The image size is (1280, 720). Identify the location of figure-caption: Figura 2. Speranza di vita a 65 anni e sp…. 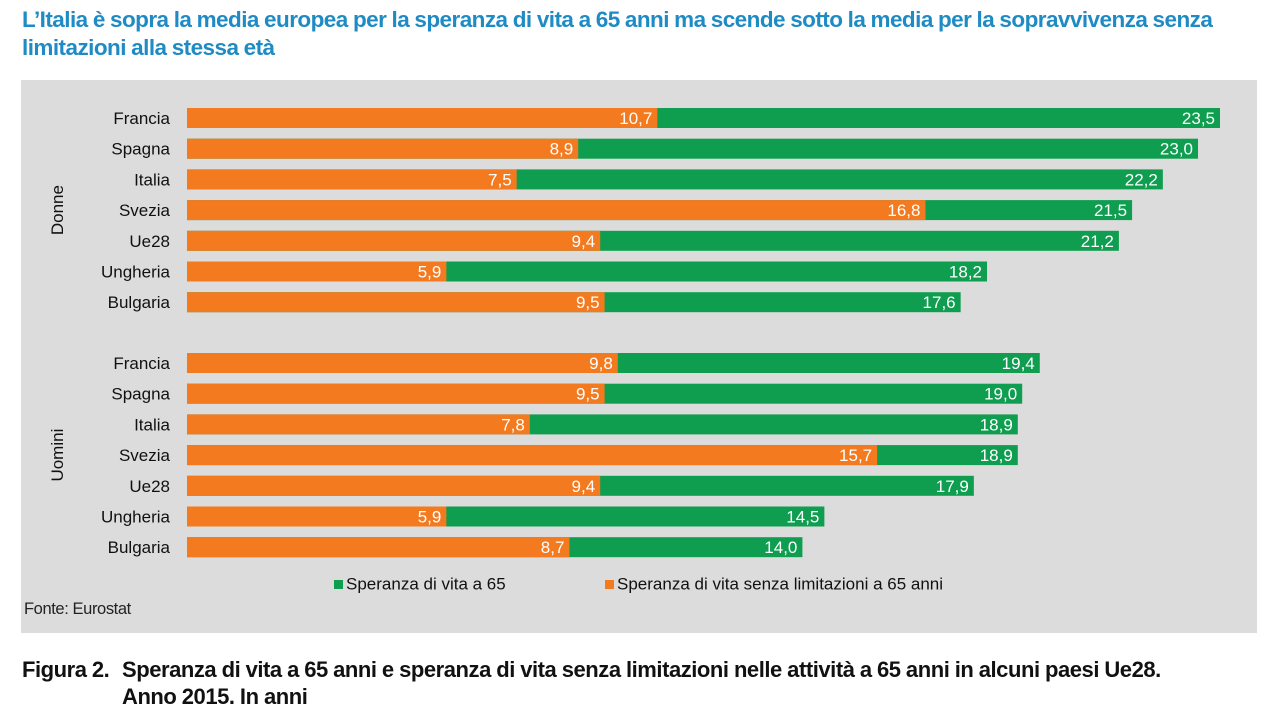
(642, 683).